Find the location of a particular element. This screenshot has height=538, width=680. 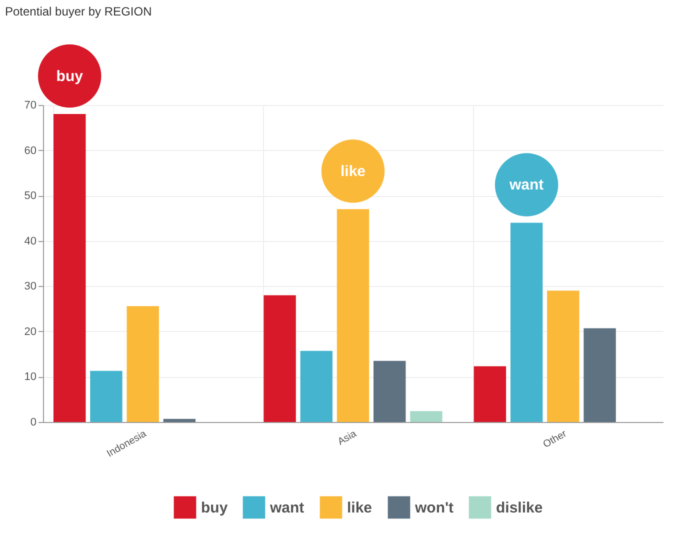

legend-label: buy is located at coordinates (214, 507).